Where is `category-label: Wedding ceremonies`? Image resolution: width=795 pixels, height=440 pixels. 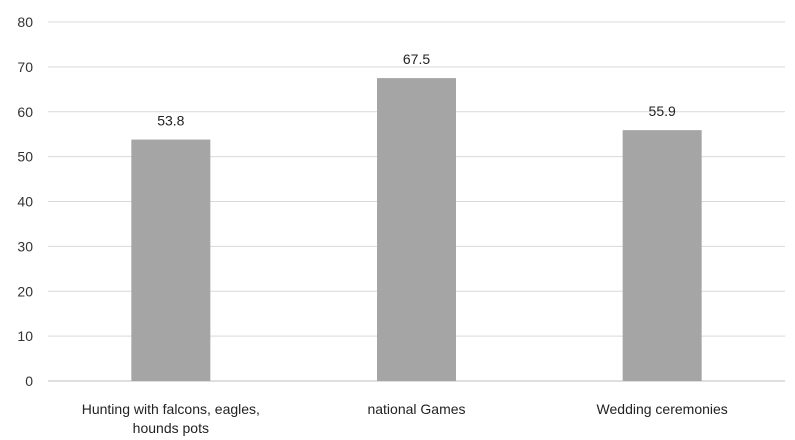
category-label: Wedding ceremonies is located at coordinates (662, 409).